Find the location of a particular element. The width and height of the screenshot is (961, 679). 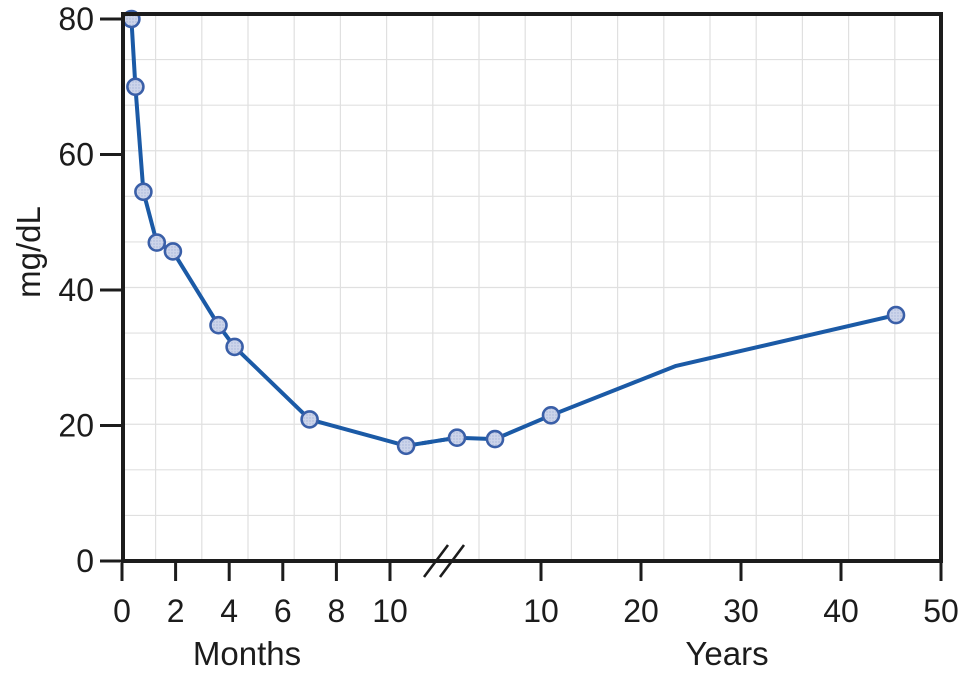

x-tick-label: 6 is located at coordinates (283, 611).